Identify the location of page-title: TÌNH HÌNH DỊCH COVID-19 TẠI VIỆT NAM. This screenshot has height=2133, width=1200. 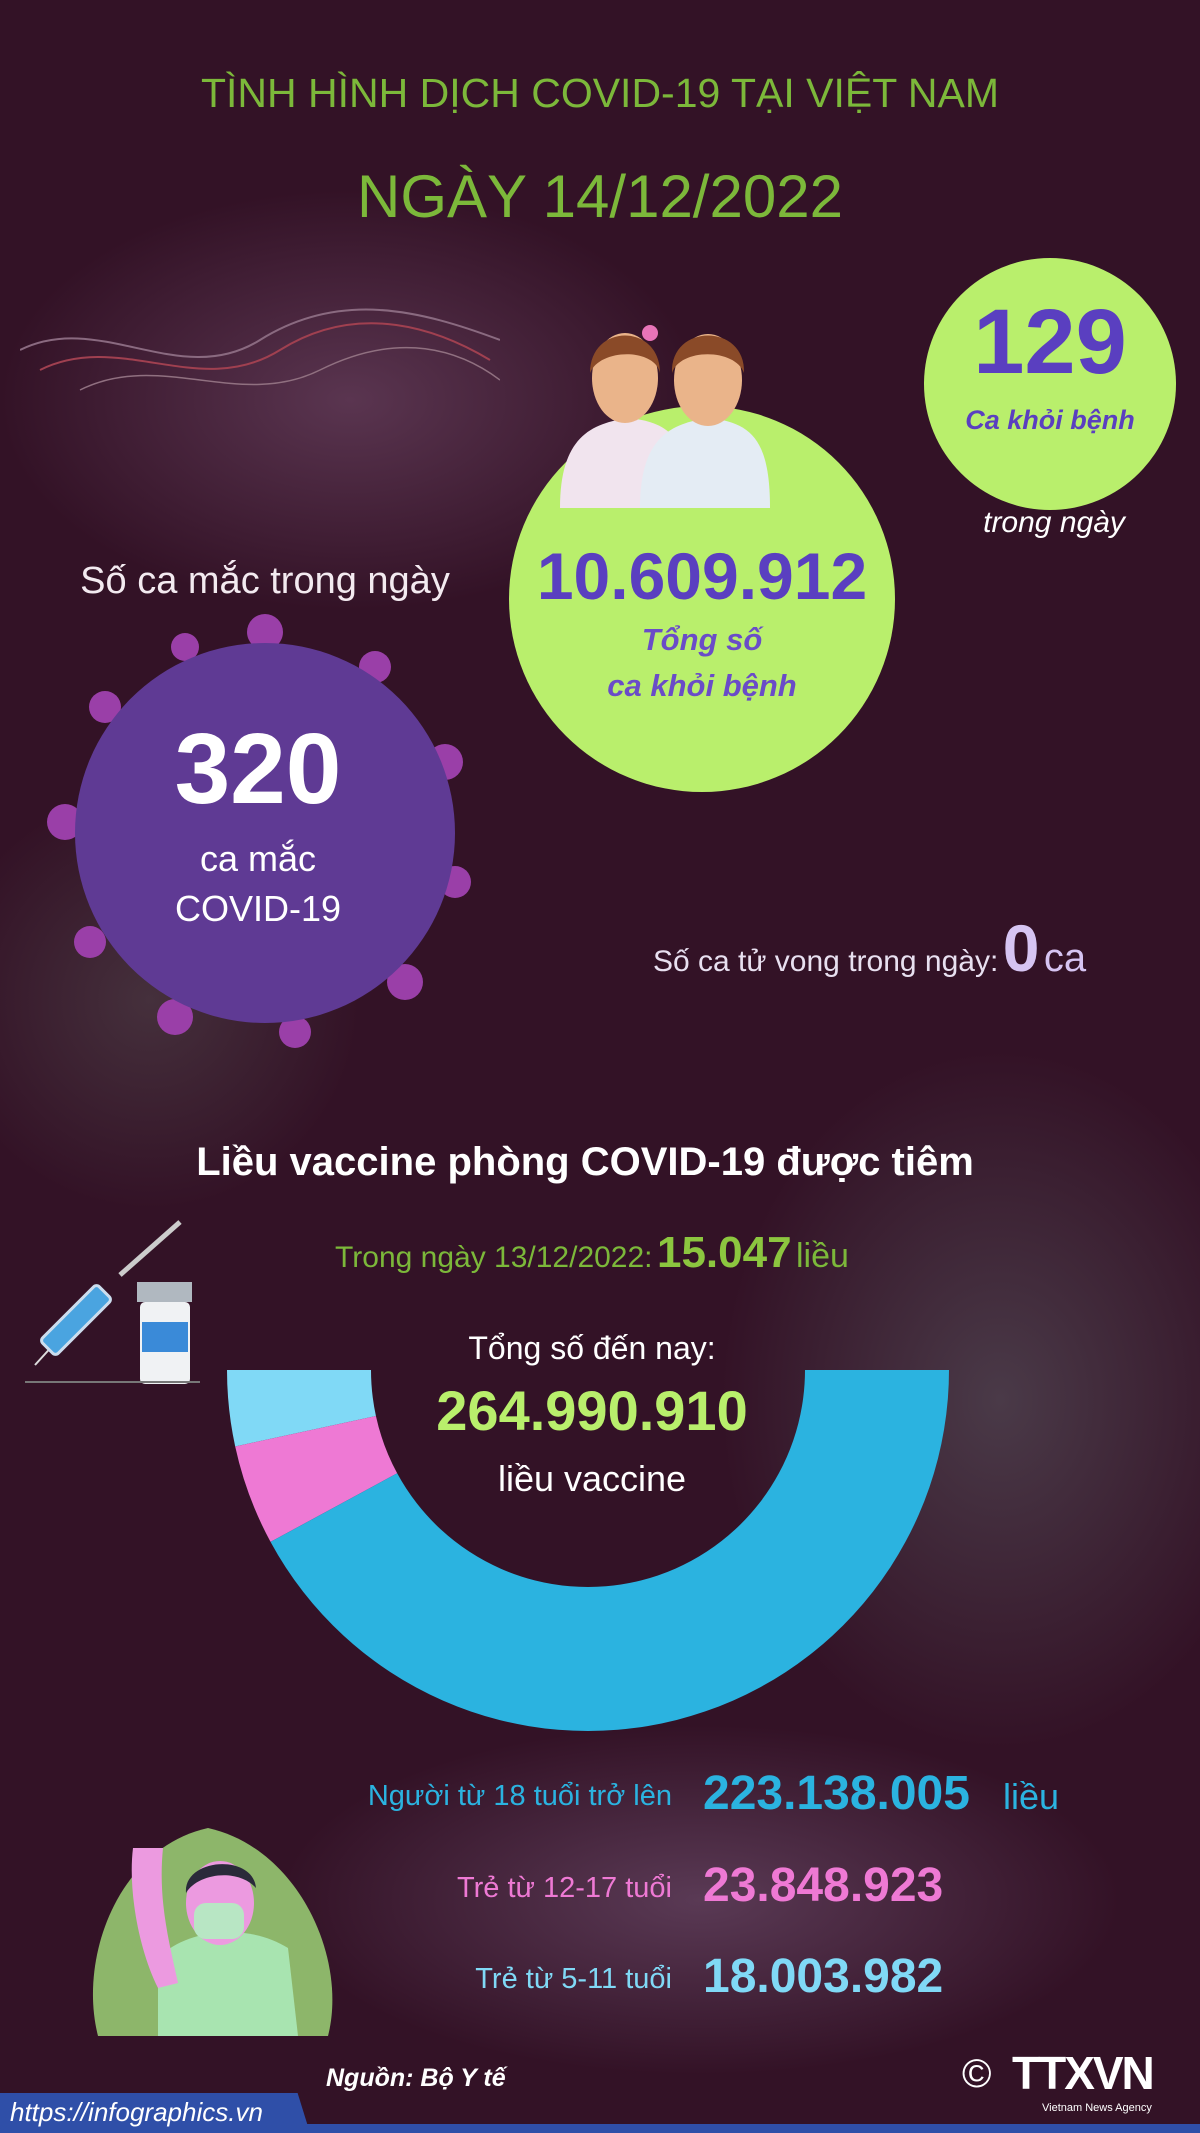
(600, 93).